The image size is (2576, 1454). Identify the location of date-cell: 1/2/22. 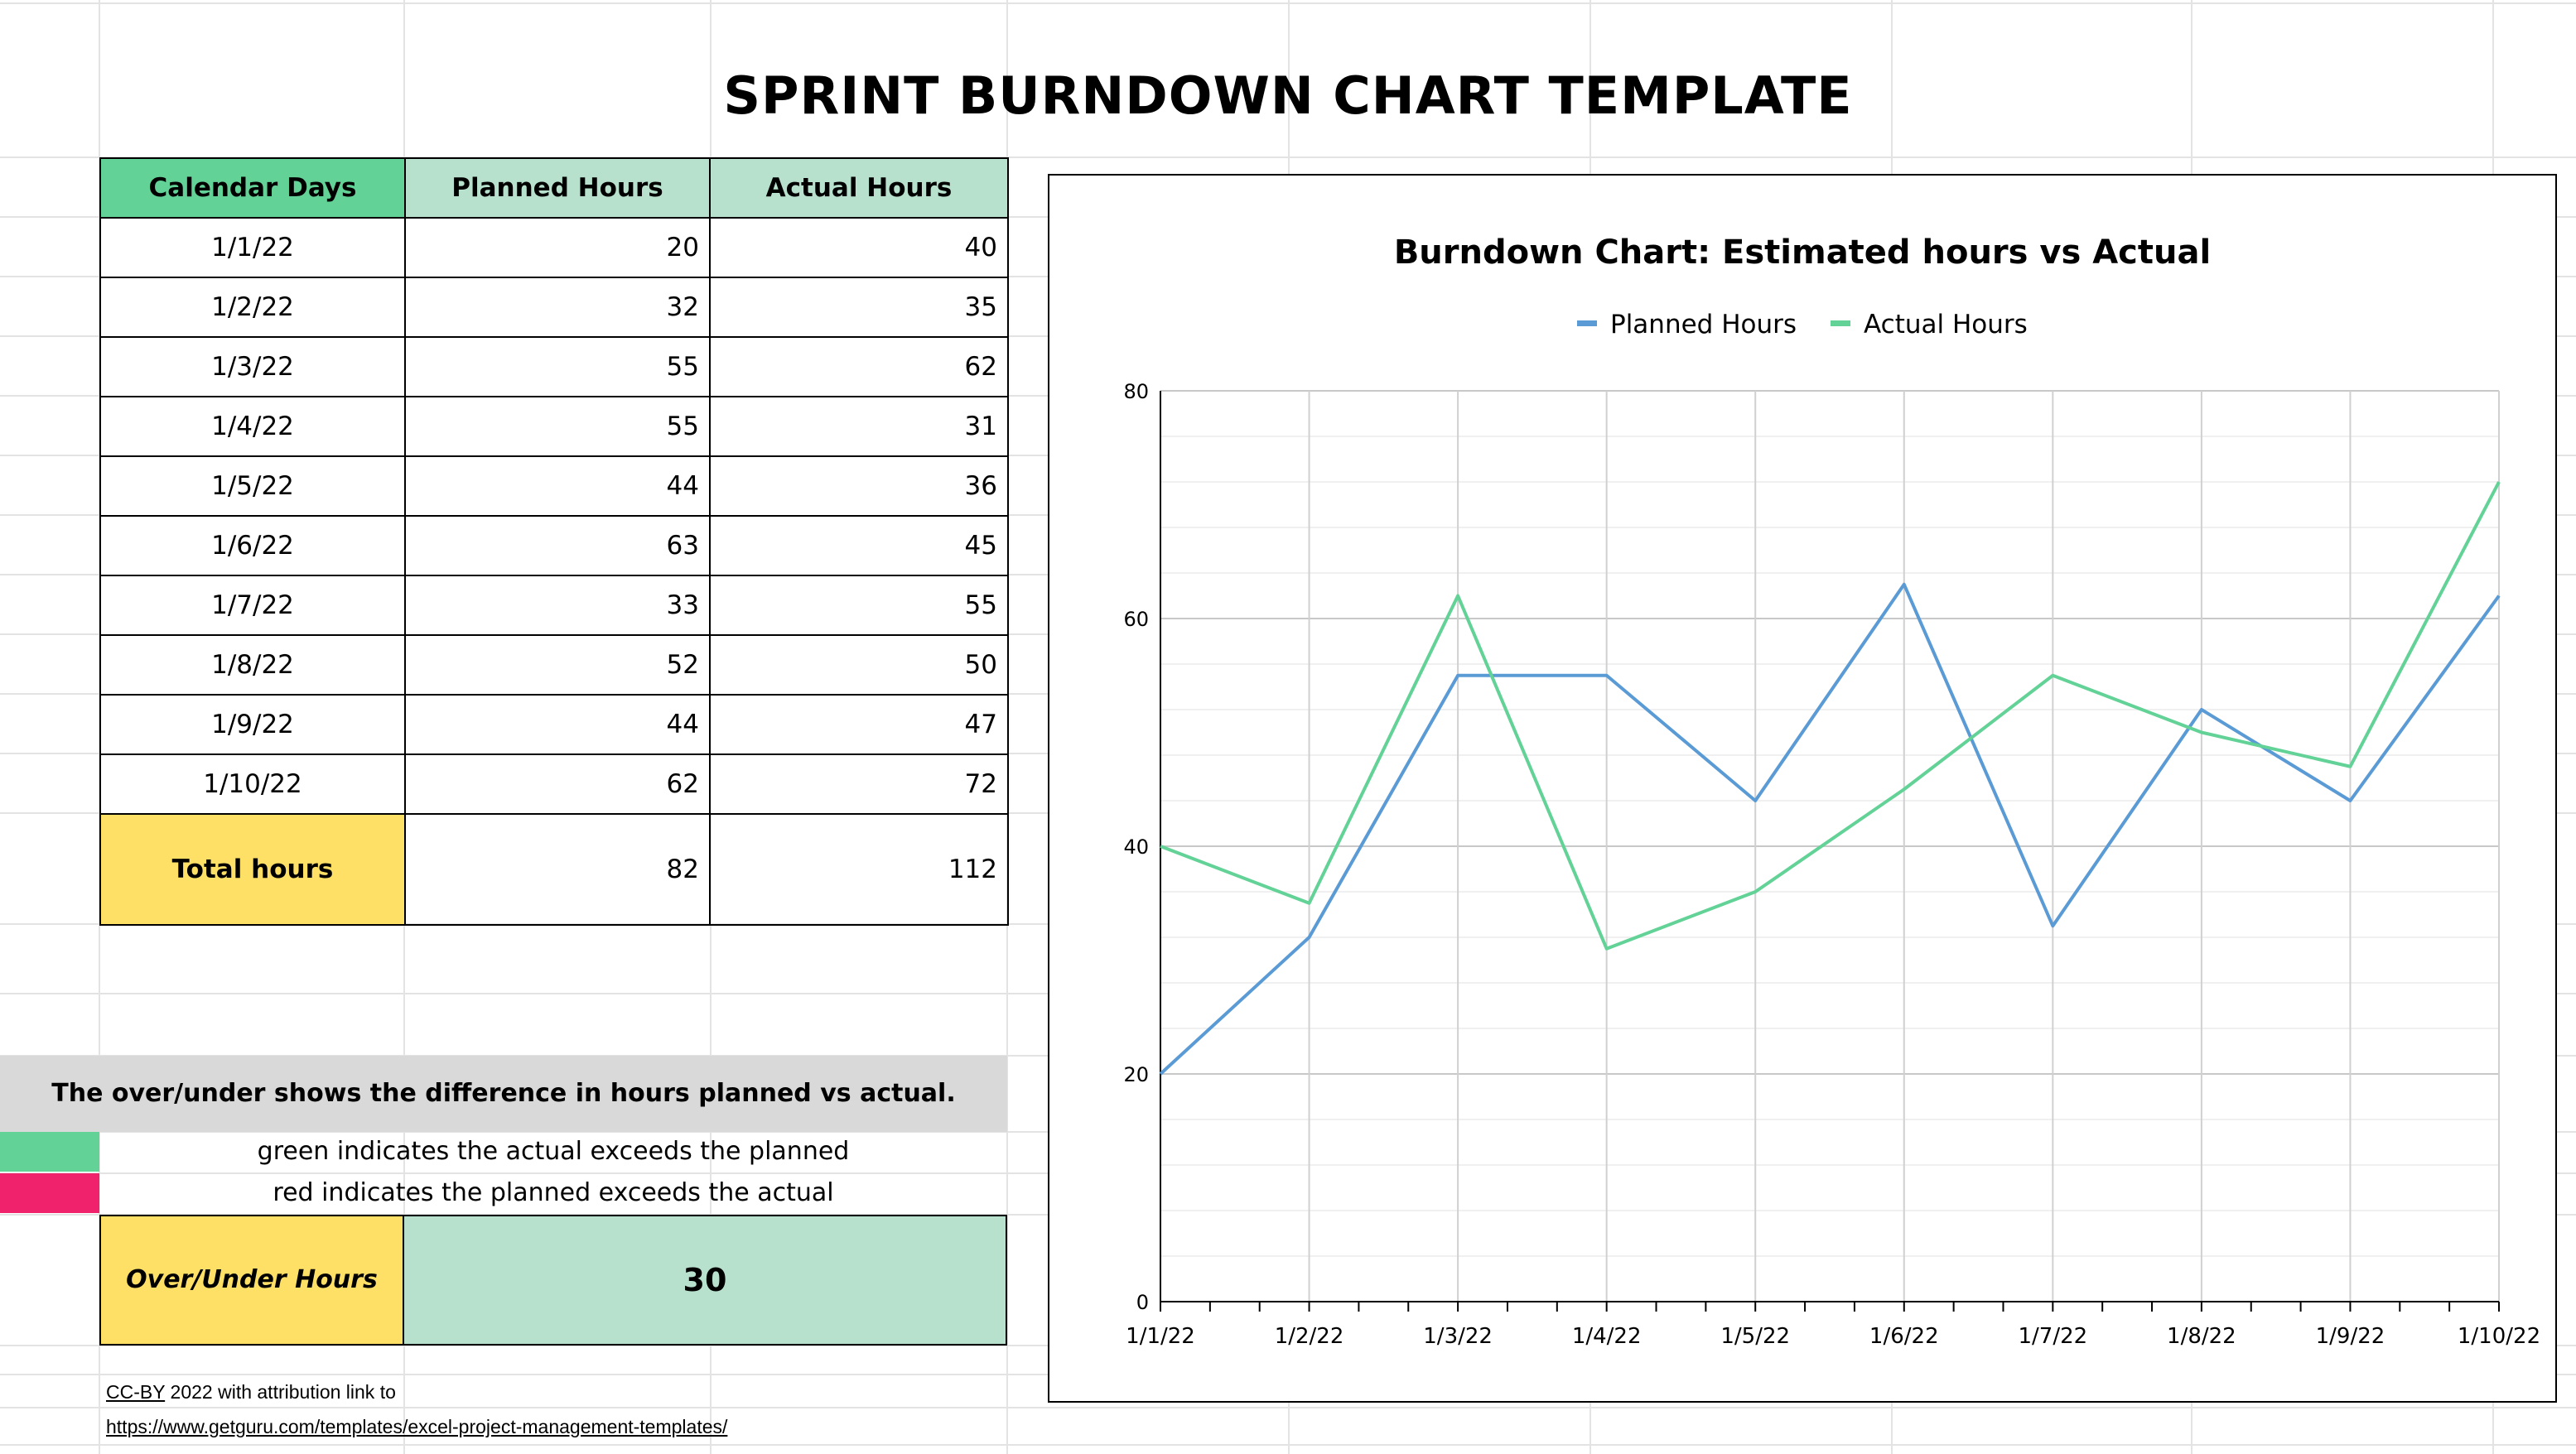
(252, 307).